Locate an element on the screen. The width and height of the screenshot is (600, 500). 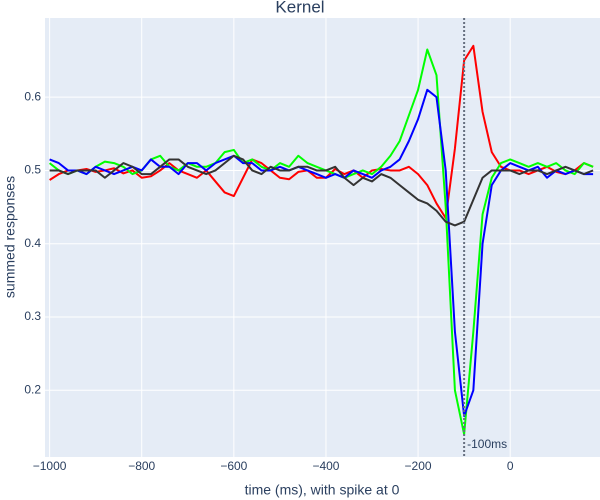
y-tick-label: 0.5 is located at coordinates (32, 170).